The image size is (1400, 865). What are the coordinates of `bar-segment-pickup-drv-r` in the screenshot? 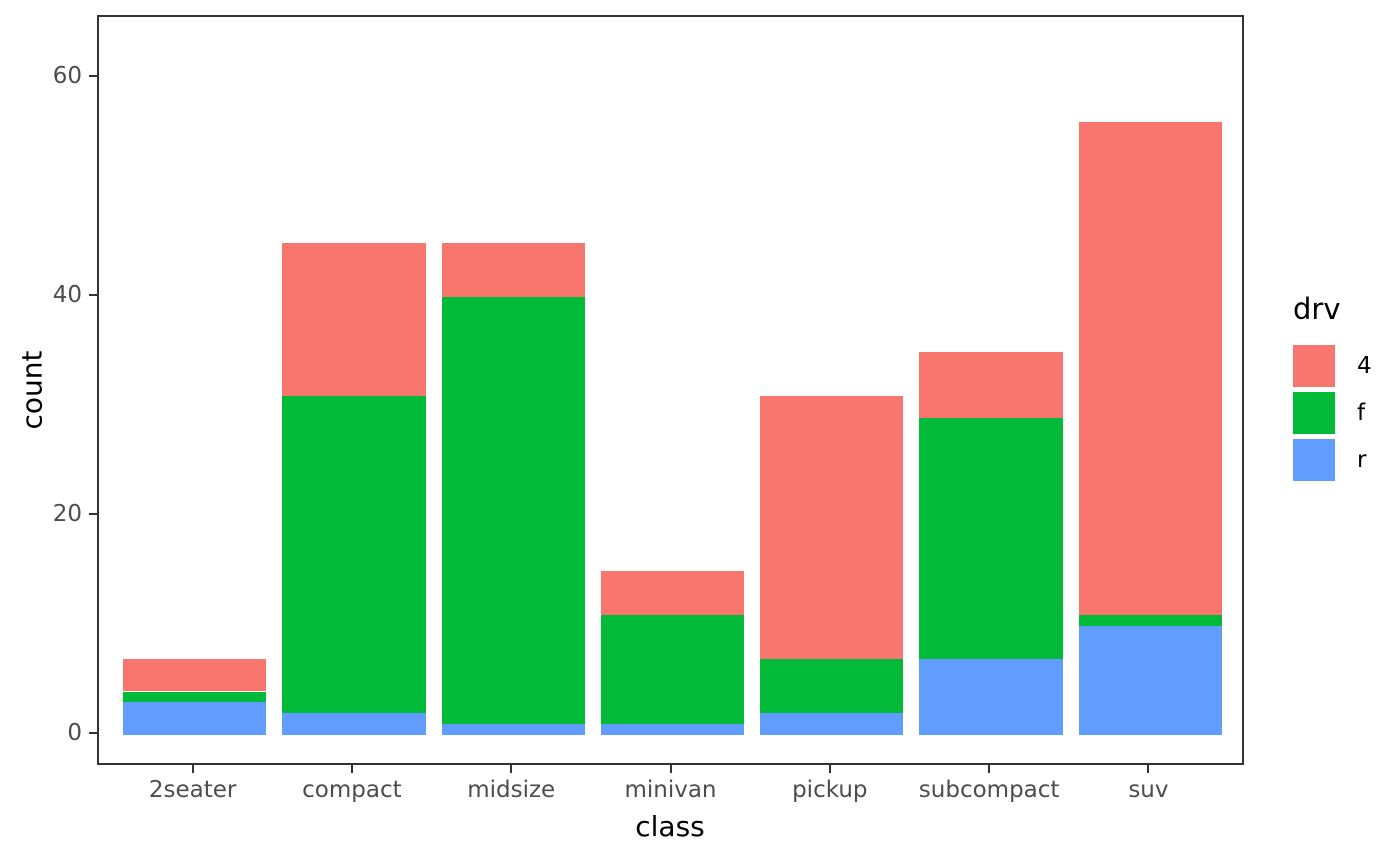 It's located at (832, 724).